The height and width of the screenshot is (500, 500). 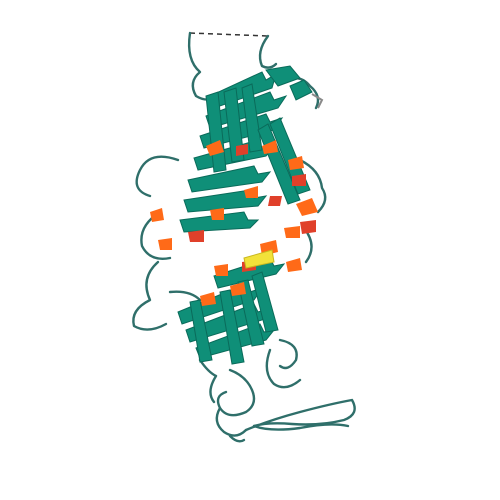 I want to click on missing-residues-dashed-line, so click(x=229, y=34).